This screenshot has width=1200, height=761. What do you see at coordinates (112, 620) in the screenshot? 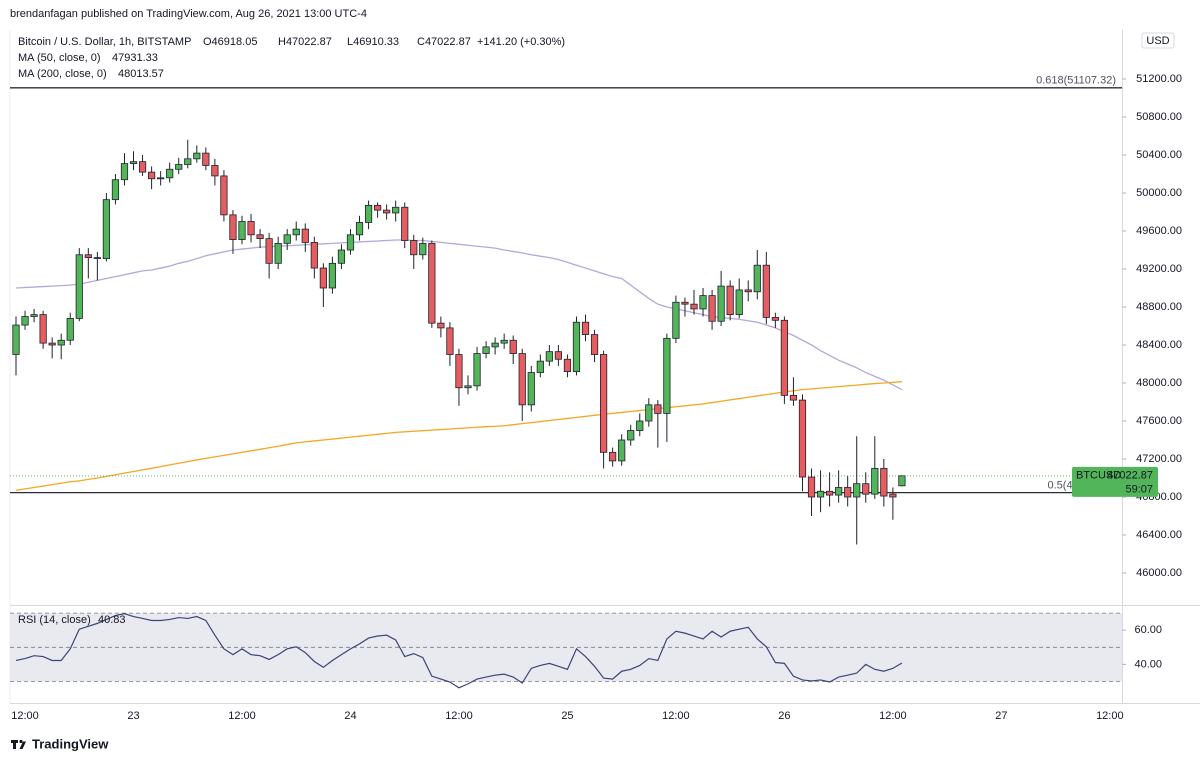
I see `rsi-value: 40.83` at bounding box center [112, 620].